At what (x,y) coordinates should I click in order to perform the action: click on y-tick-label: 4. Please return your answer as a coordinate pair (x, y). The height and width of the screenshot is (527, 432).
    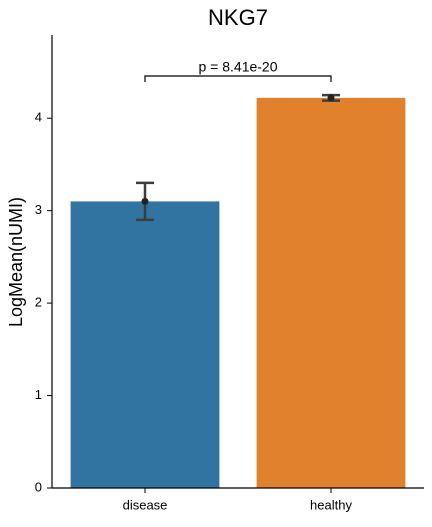
    Looking at the image, I should click on (38, 117).